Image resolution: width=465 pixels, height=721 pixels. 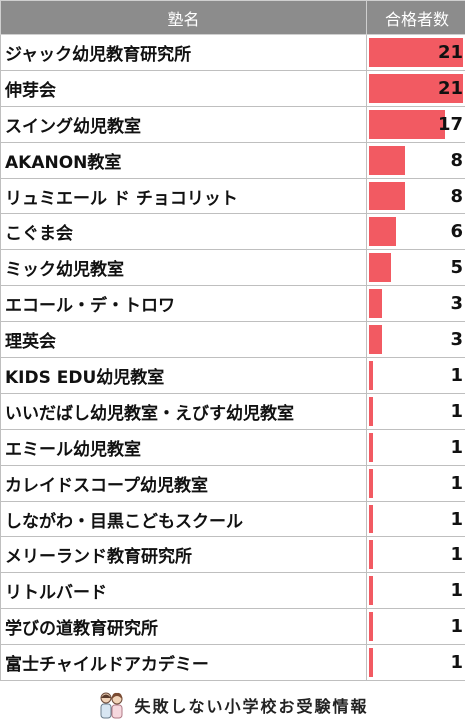 I want to click on table-row: リュミエール ド チョコリット 8, so click(x=232, y=196).